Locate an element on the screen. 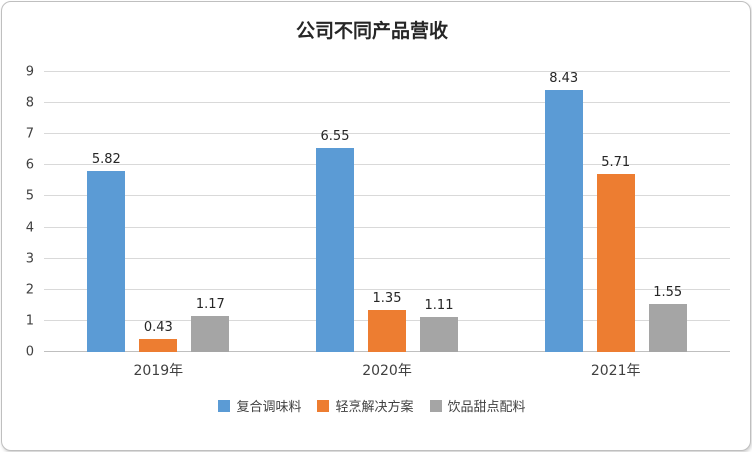  x-axis: 2019年 2020年 2021年 is located at coordinates (387, 370).